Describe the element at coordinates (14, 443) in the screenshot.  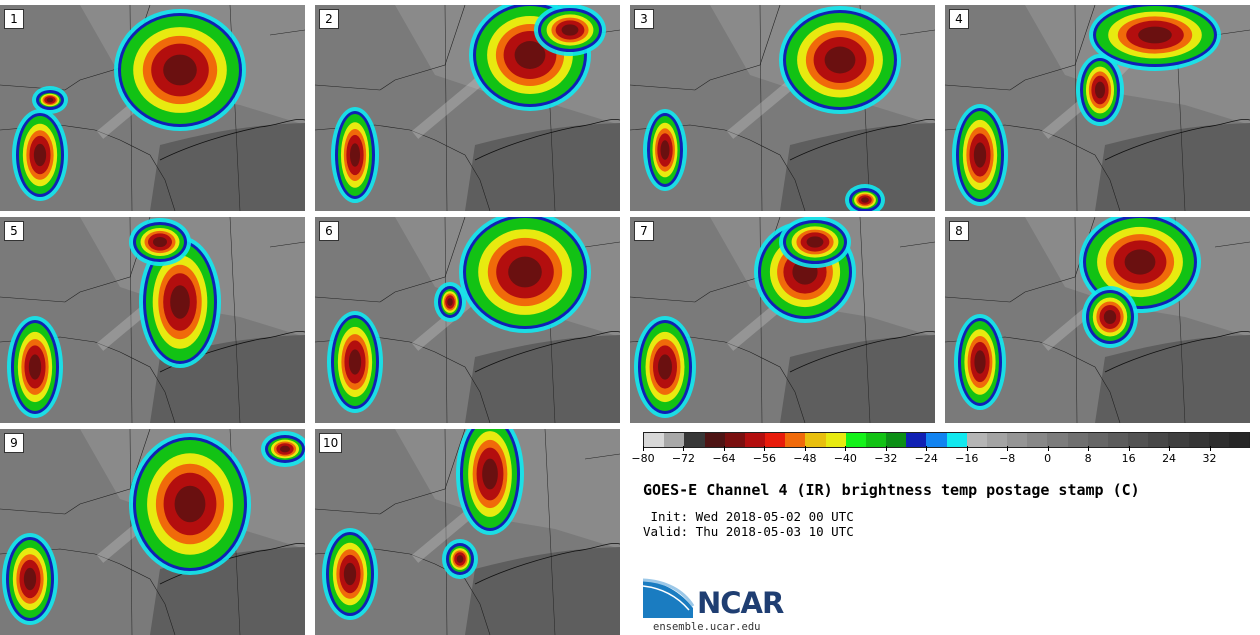
I see `panel-number: 9` at that location.